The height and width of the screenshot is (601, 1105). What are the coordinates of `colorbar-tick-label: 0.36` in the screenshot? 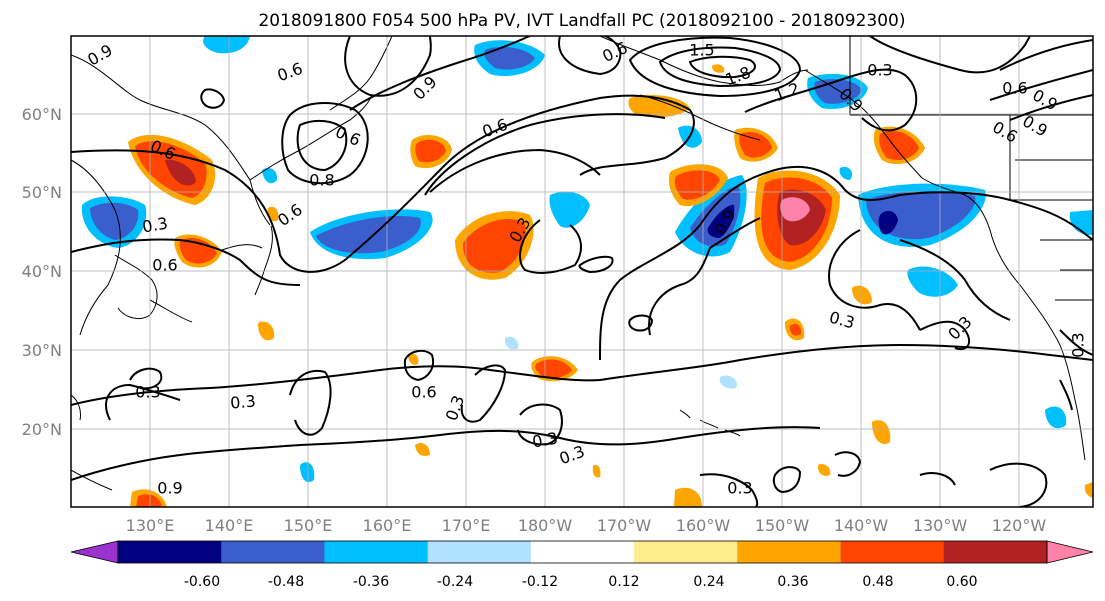 It's located at (792, 582).